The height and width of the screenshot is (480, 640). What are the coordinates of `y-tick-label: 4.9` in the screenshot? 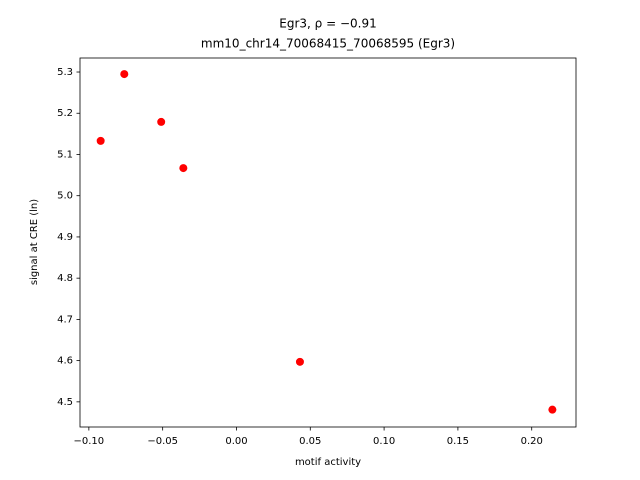 It's located at (65, 237).